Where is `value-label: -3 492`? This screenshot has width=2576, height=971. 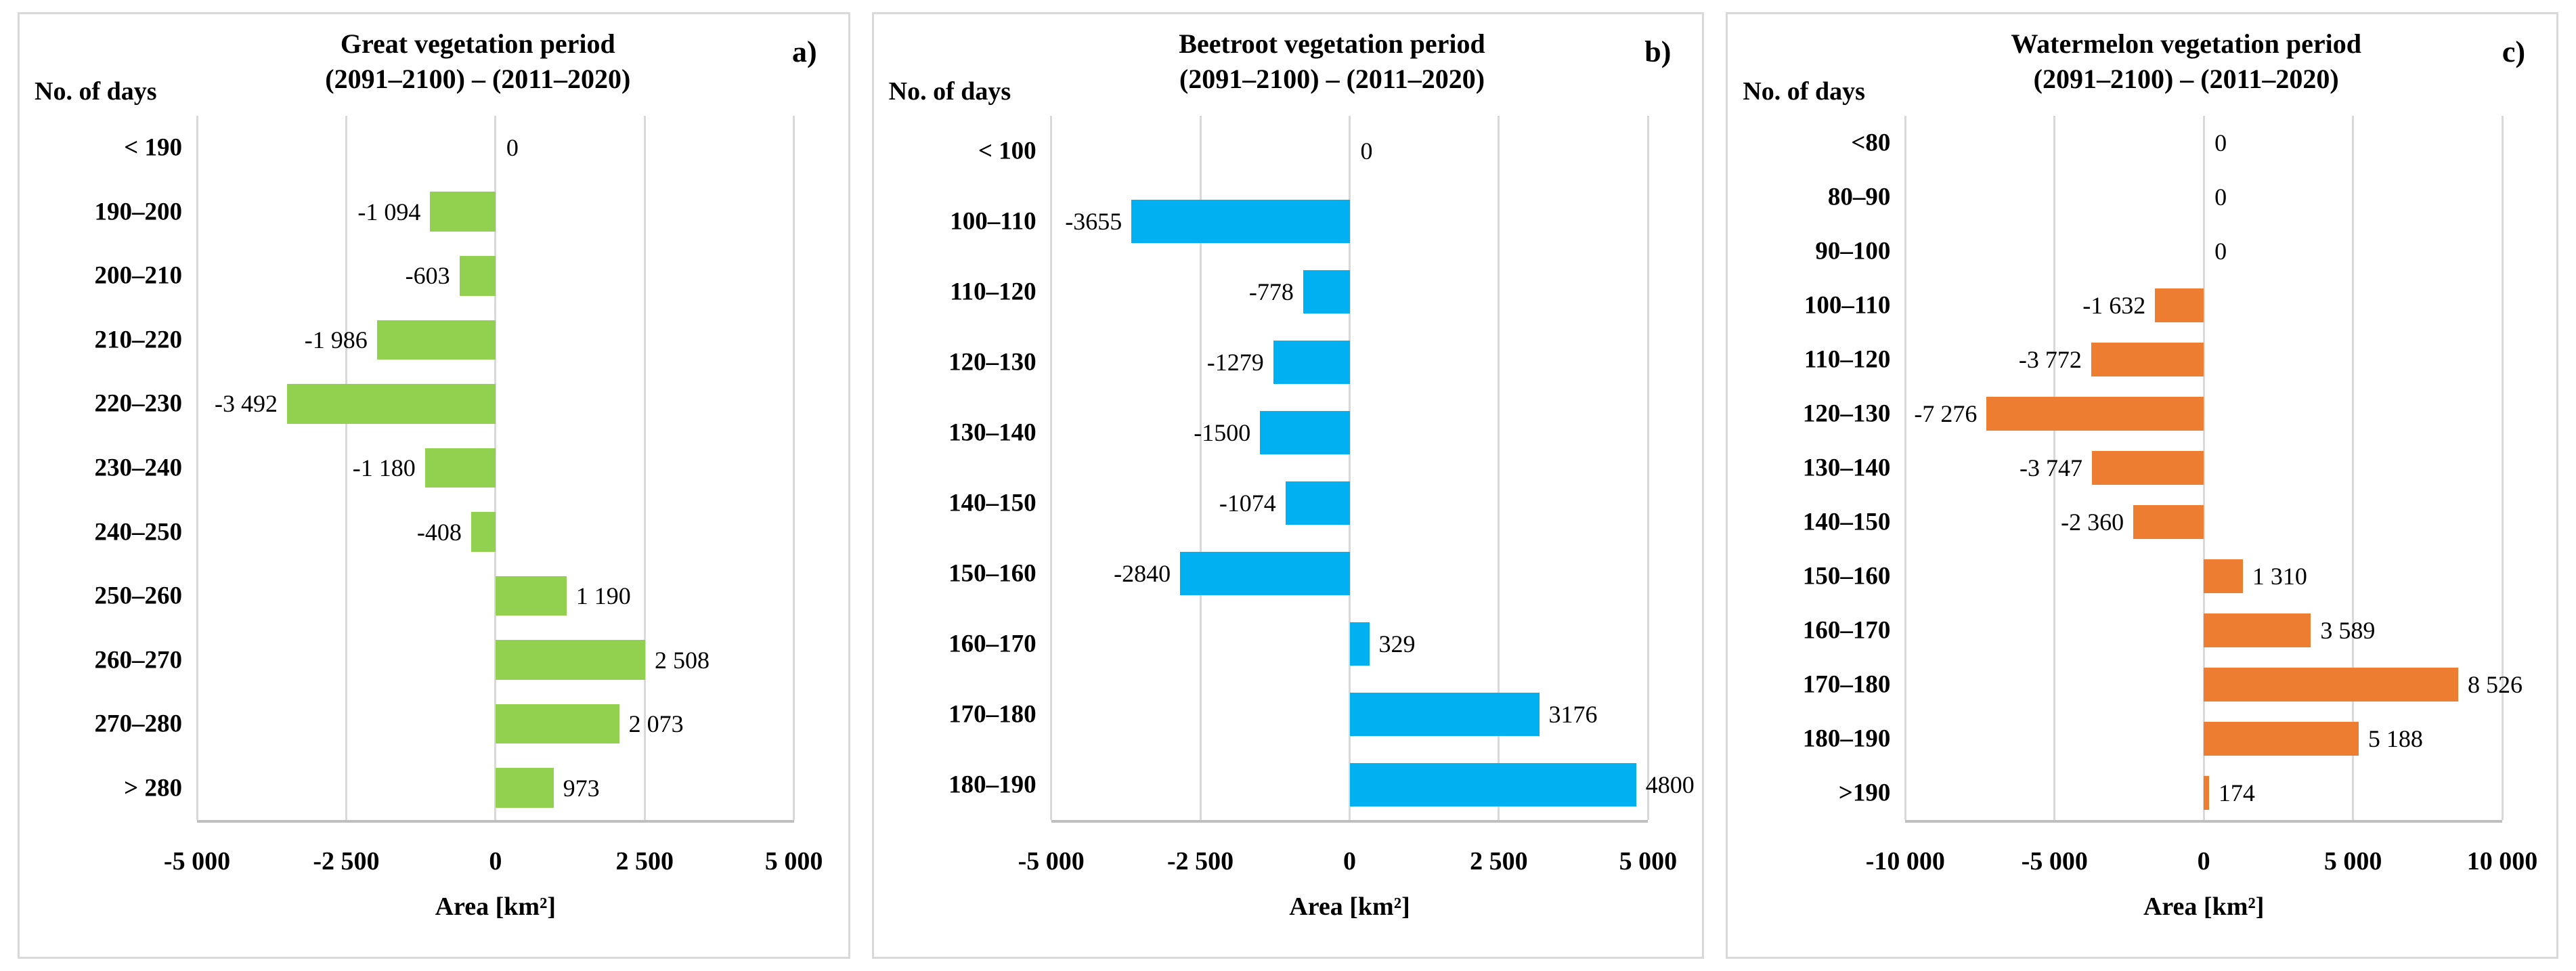
value-label: -3 492 is located at coordinates (246, 404).